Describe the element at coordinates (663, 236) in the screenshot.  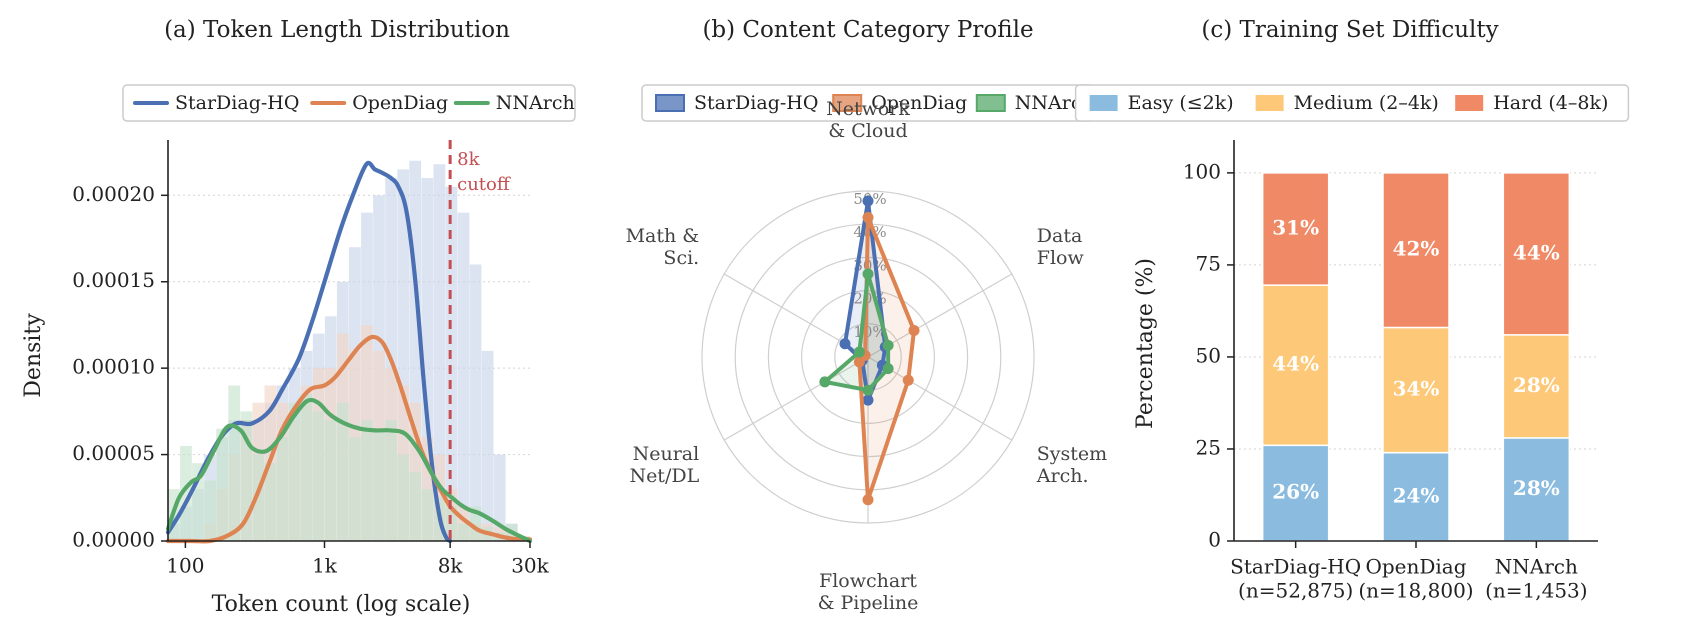
I see `radar-axis-label-line: Math &` at that location.